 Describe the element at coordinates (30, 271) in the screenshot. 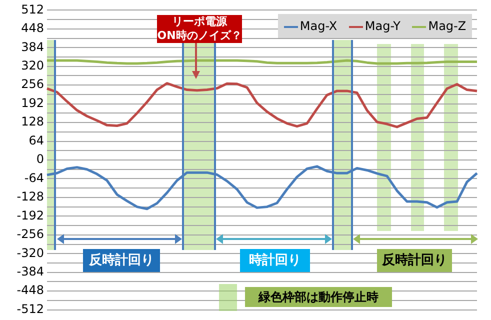

I see `y-tick-label: -384` at that location.